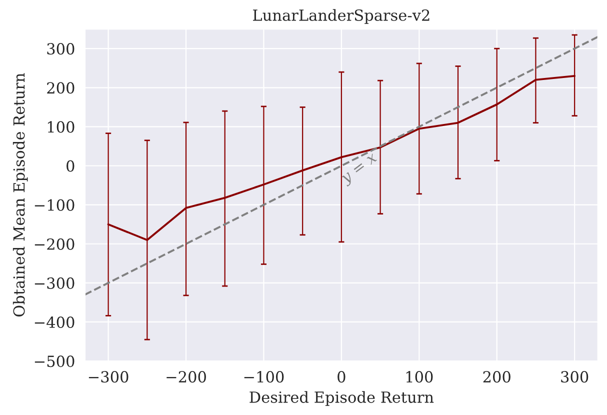 This screenshot has height=415, width=607. Describe the element at coordinates (70, 166) in the screenshot. I see `y-tick-label: 0` at that location.